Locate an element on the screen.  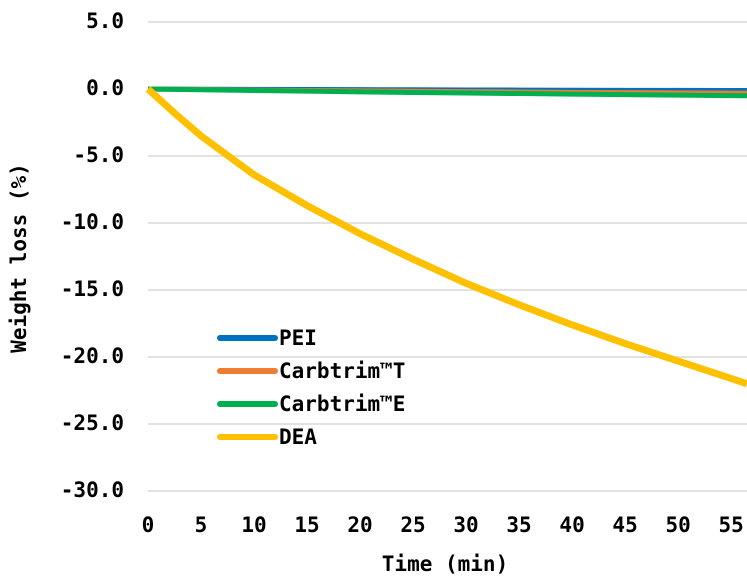
x-axis-label: Time (min) is located at coordinates (445, 564).